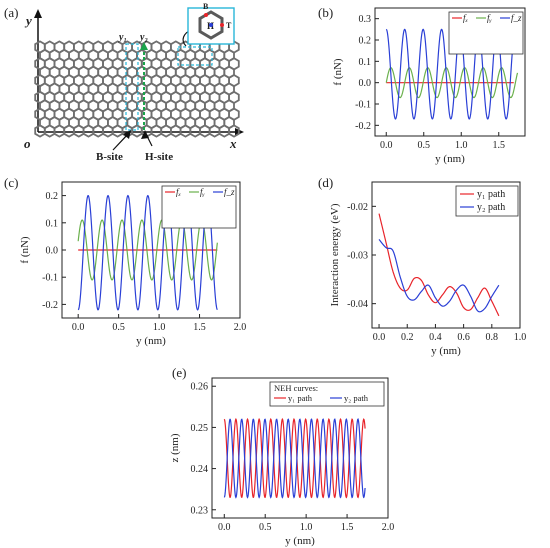  I want to click on inset-hexagon, so click(211, 25).